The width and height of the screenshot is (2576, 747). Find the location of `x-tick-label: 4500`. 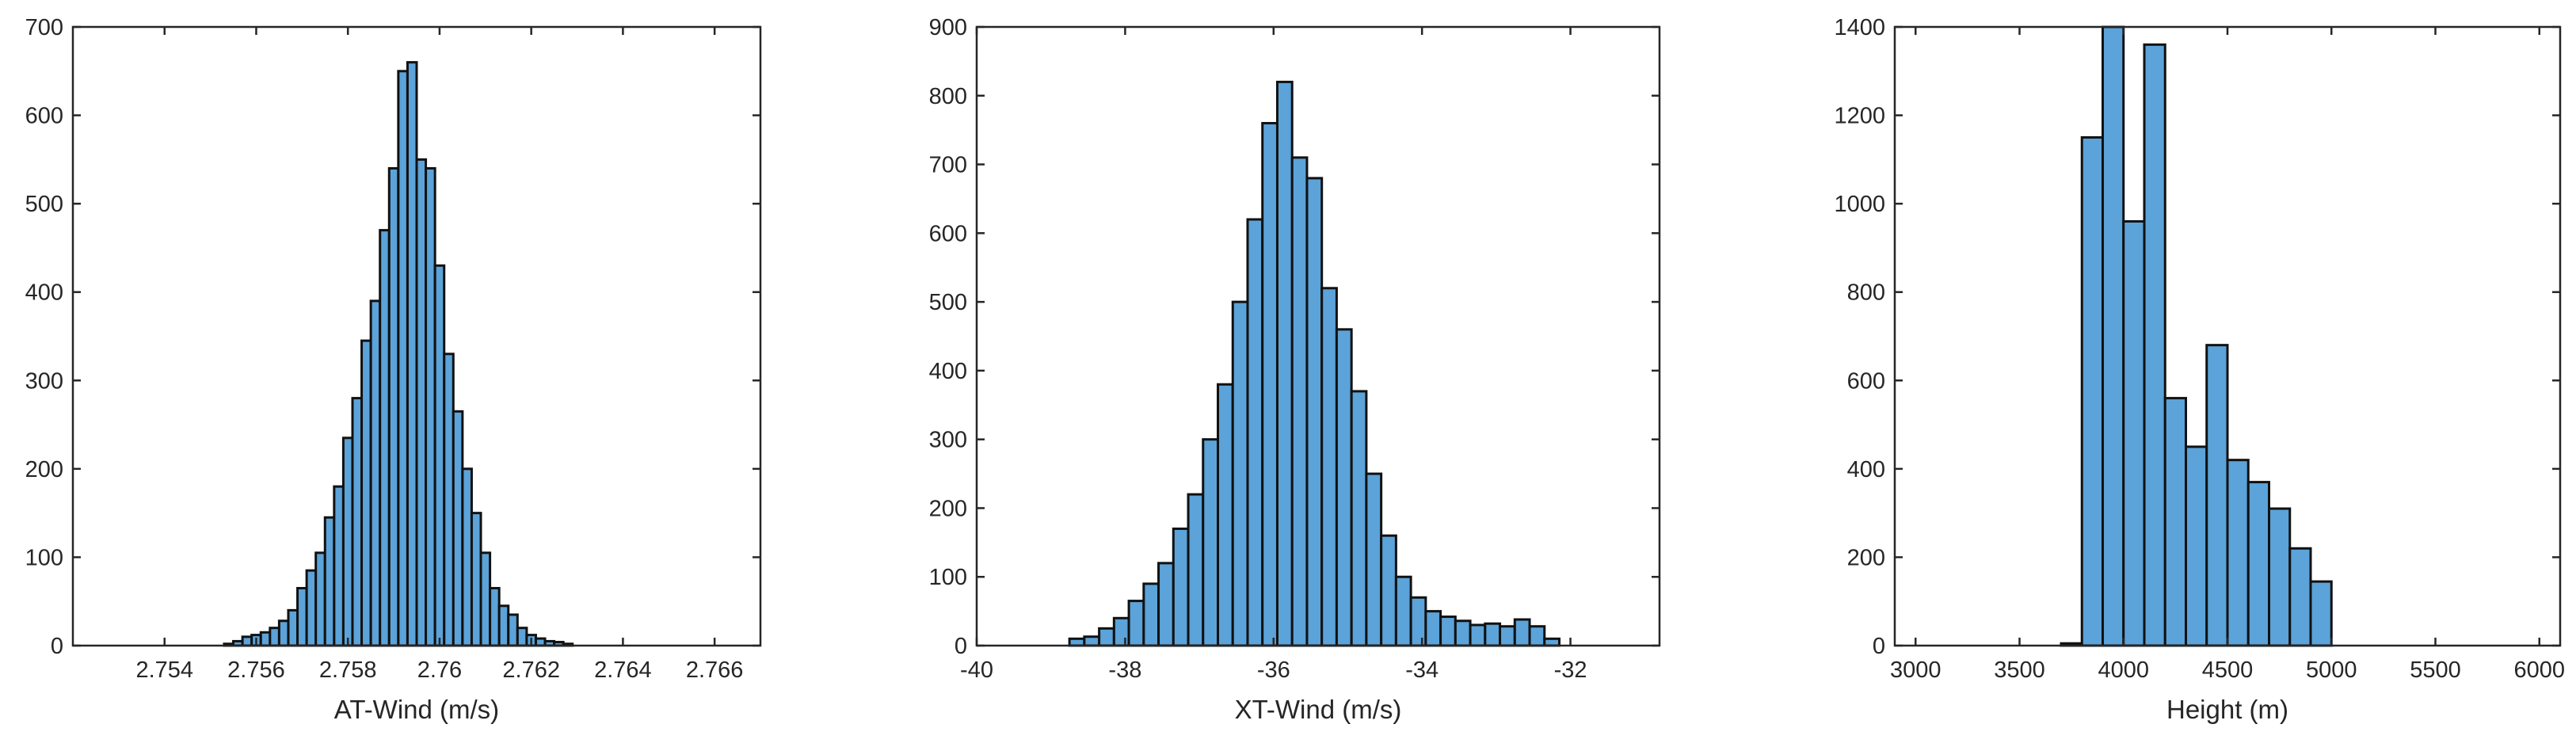

x-tick-label: 4500 is located at coordinates (2228, 670).